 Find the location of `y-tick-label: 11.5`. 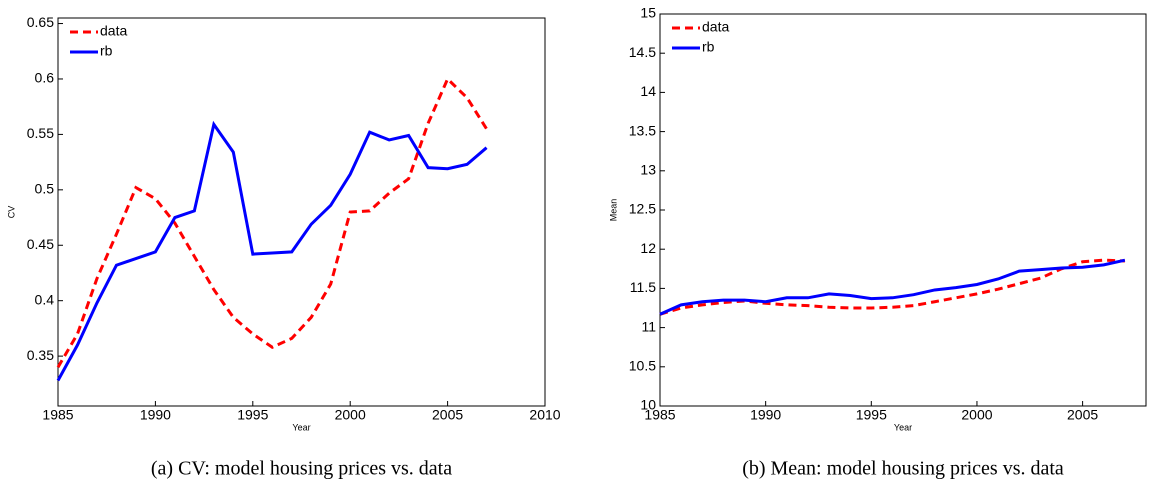

y-tick-label: 11.5 is located at coordinates (643, 287).